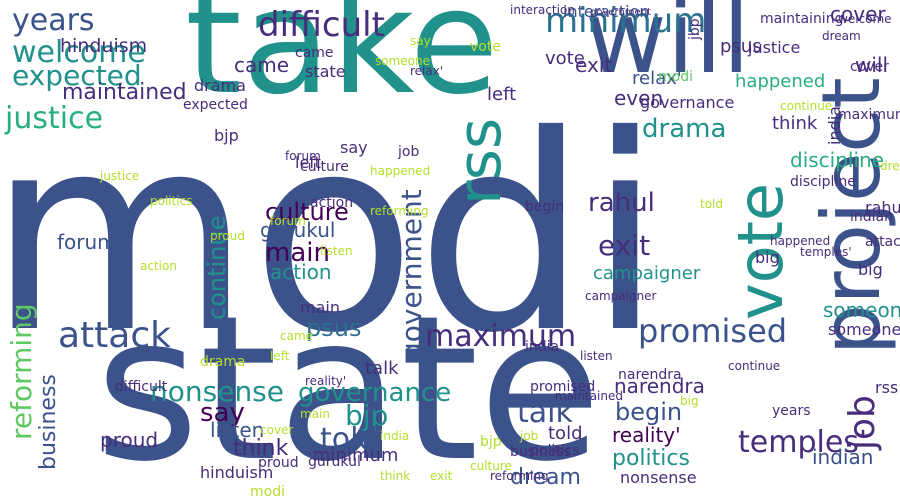  What do you see at coordinates (325, 71) in the screenshot?
I see `cloud-word: state` at bounding box center [325, 71].